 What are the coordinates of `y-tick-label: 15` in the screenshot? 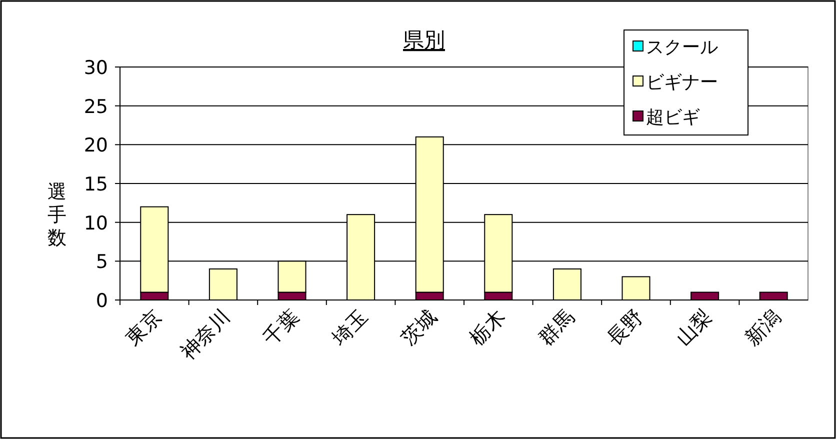 It's located at (96, 185).